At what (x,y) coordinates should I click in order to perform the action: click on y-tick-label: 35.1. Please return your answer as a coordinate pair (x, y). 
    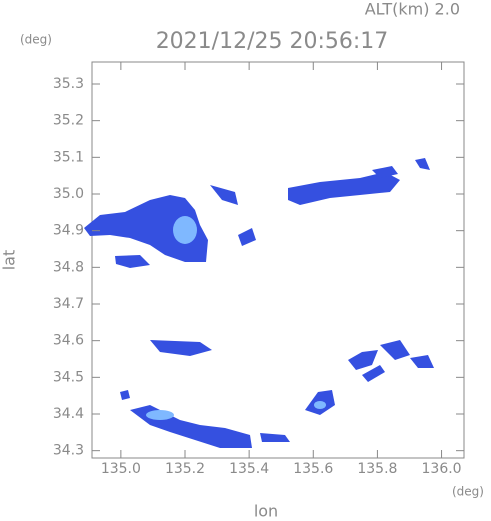
    Looking at the image, I should click on (68, 157).